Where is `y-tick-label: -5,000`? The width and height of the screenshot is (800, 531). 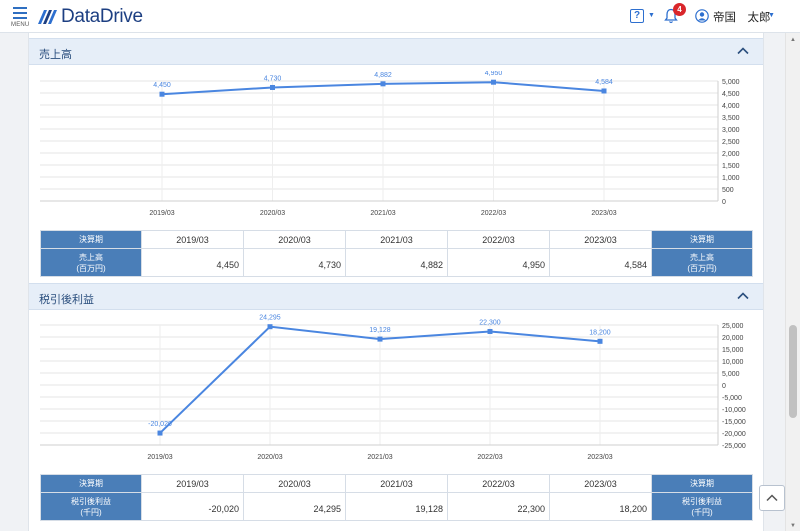 y-tick-label: -5,000 is located at coordinates (732, 398).